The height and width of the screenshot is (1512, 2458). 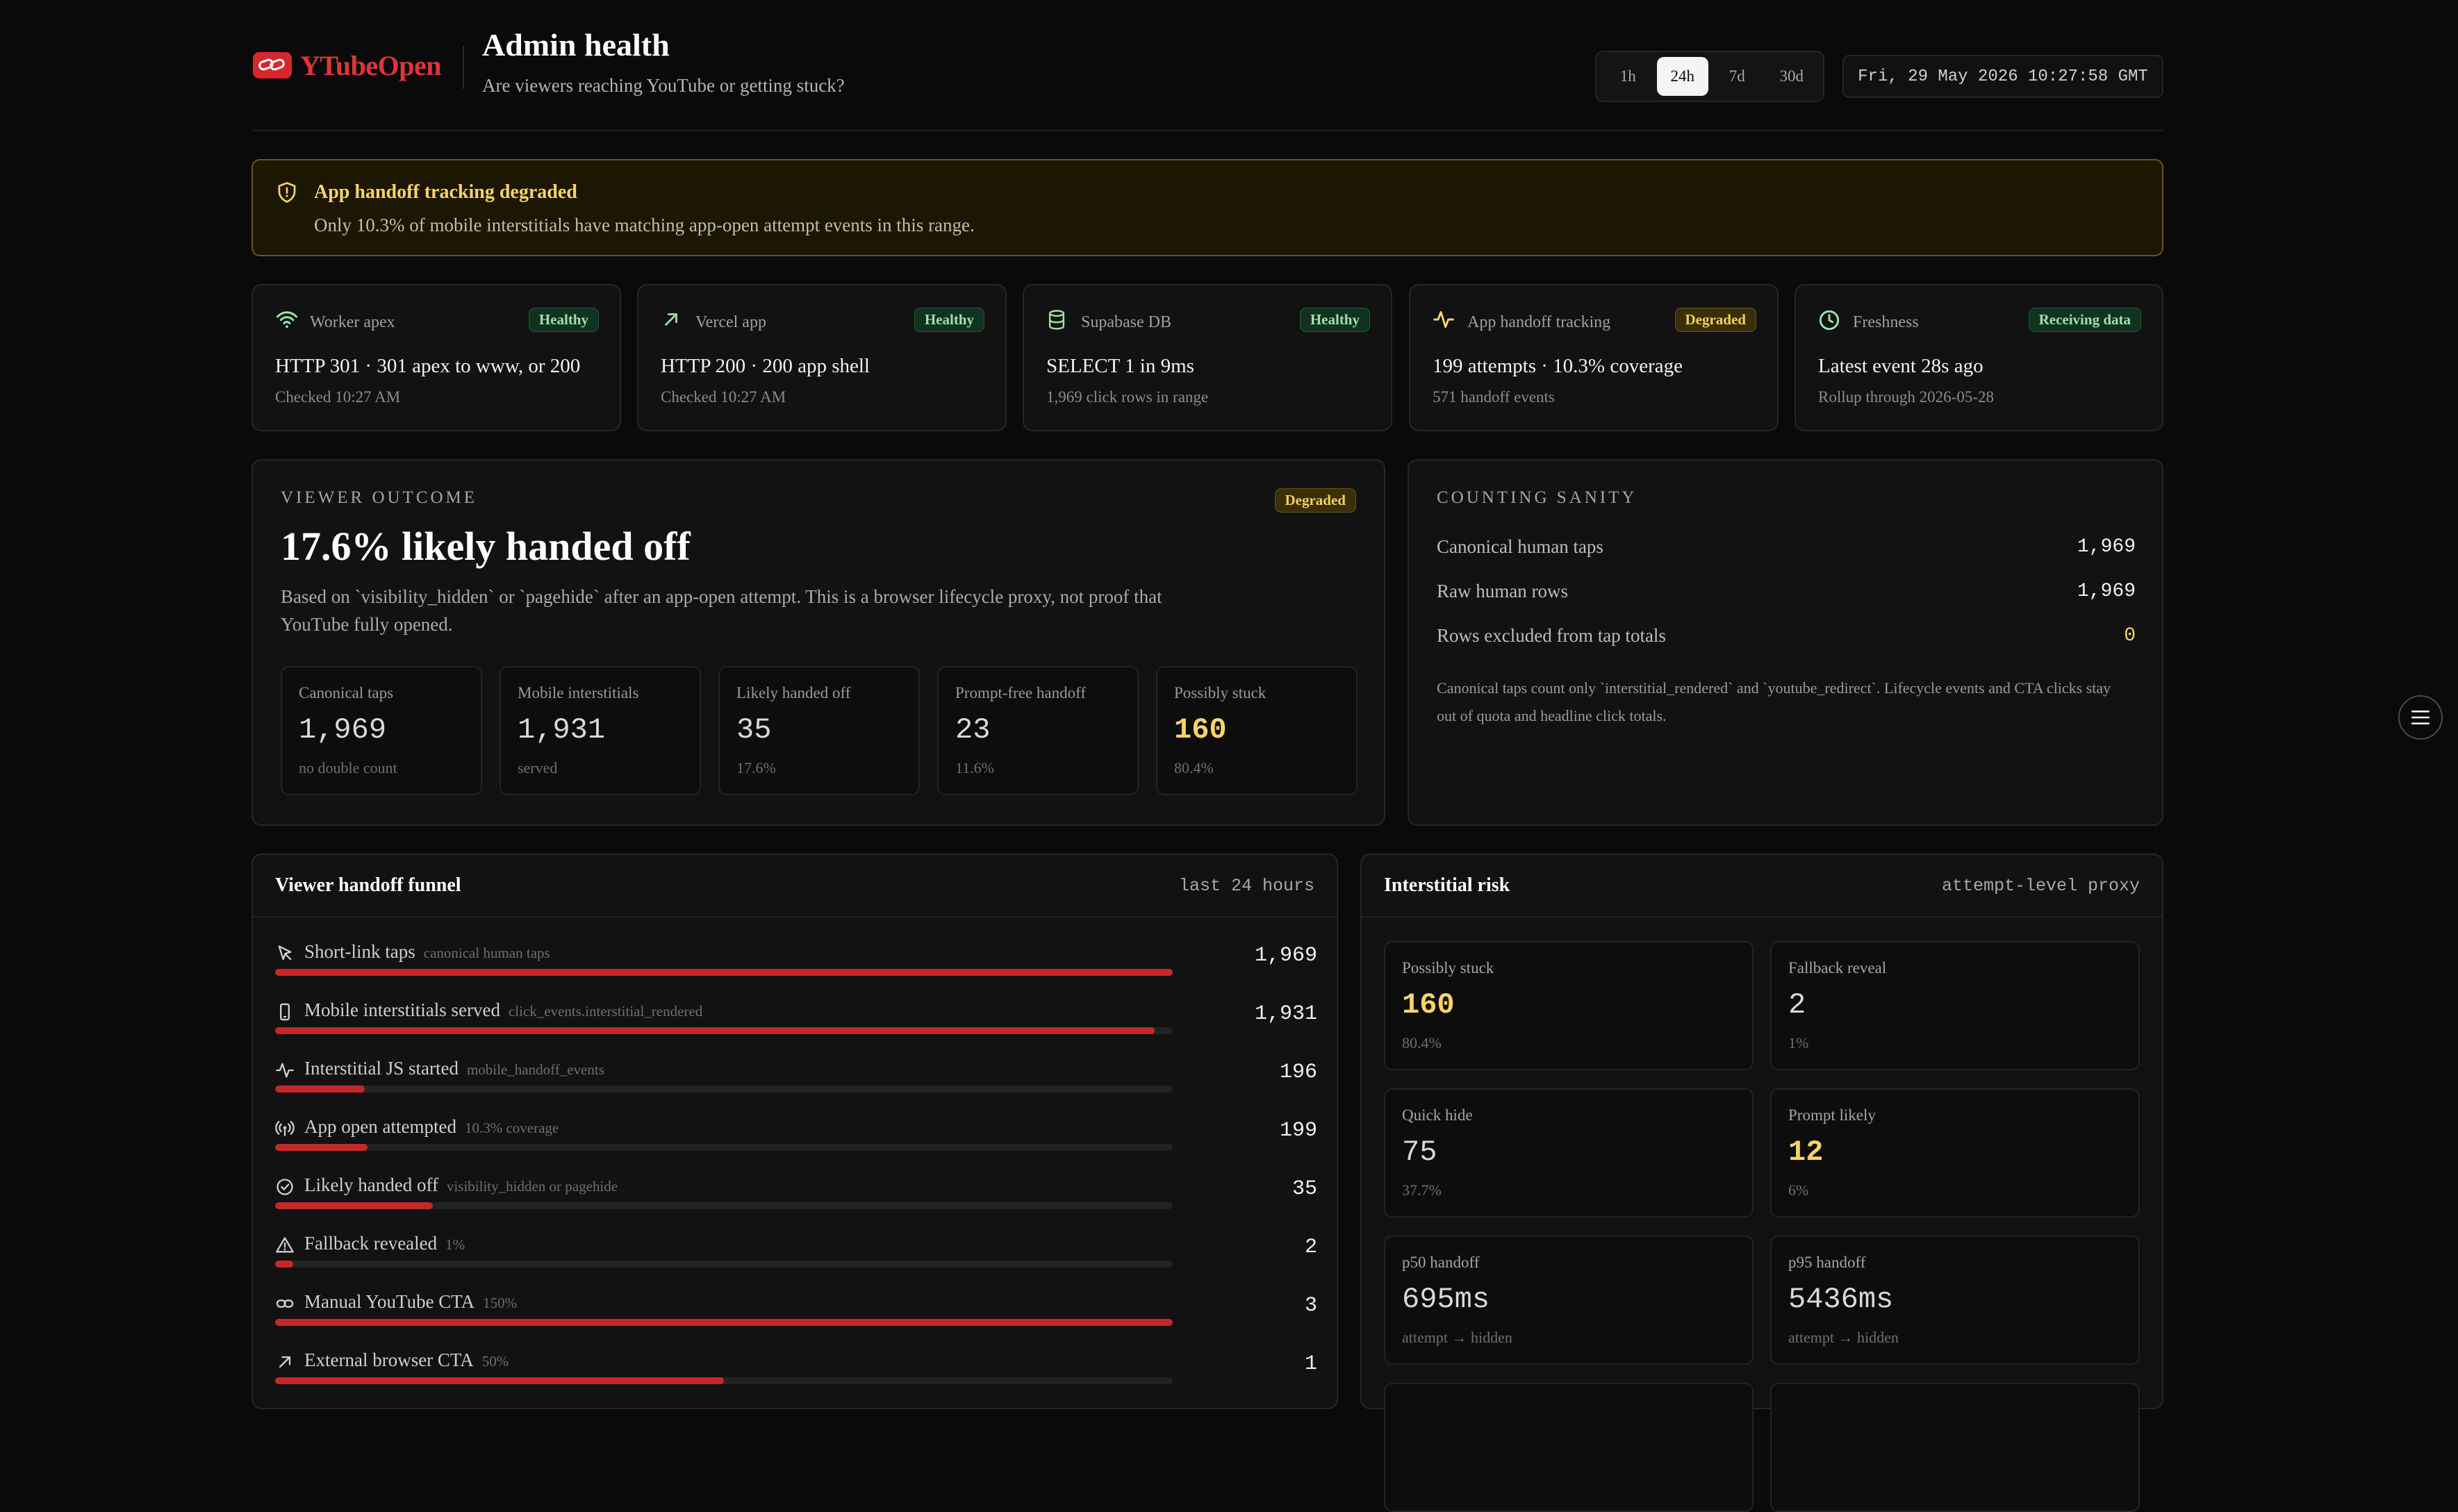 I want to click on risk-subtext: 1%, so click(x=1798, y=1043).